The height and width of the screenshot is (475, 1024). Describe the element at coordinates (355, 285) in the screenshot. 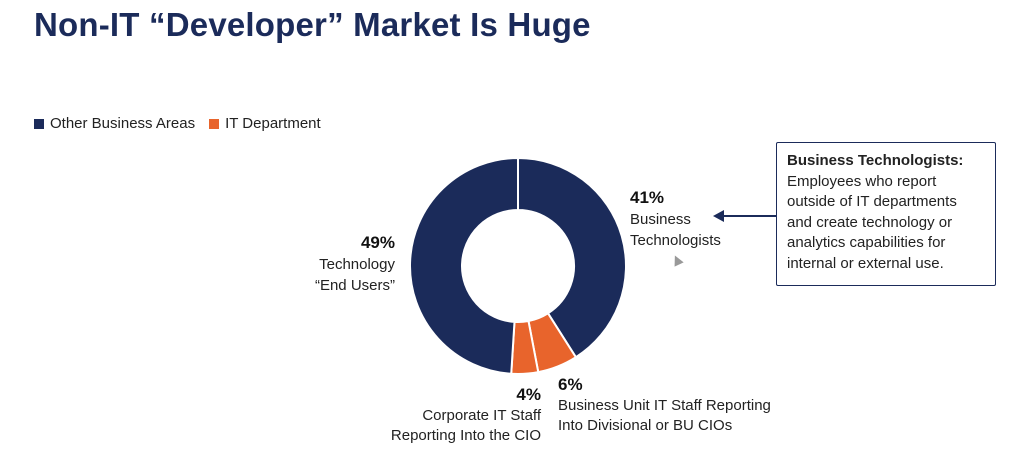

I see `data-label-text-end-users: “End Users”` at that location.